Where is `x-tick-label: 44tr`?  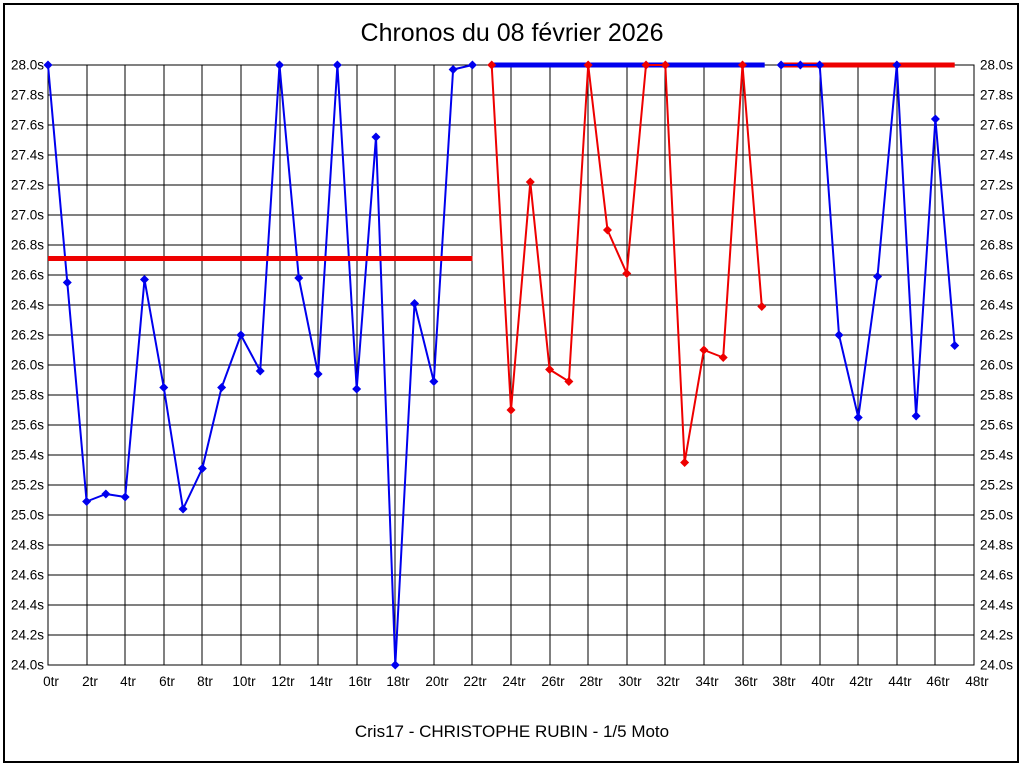 x-tick-label: 44tr is located at coordinates (900, 681).